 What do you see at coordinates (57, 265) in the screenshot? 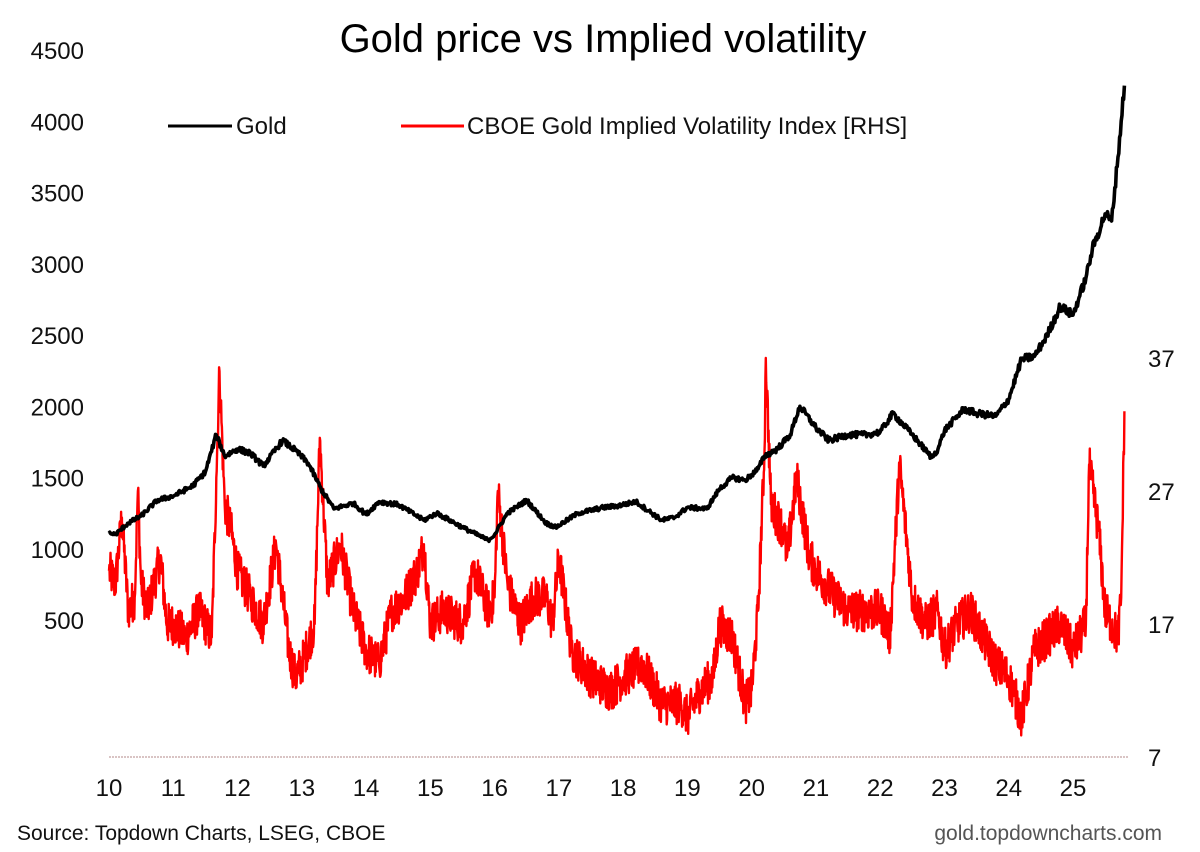
I see `left-axis-tick-label: 3000` at bounding box center [57, 265].